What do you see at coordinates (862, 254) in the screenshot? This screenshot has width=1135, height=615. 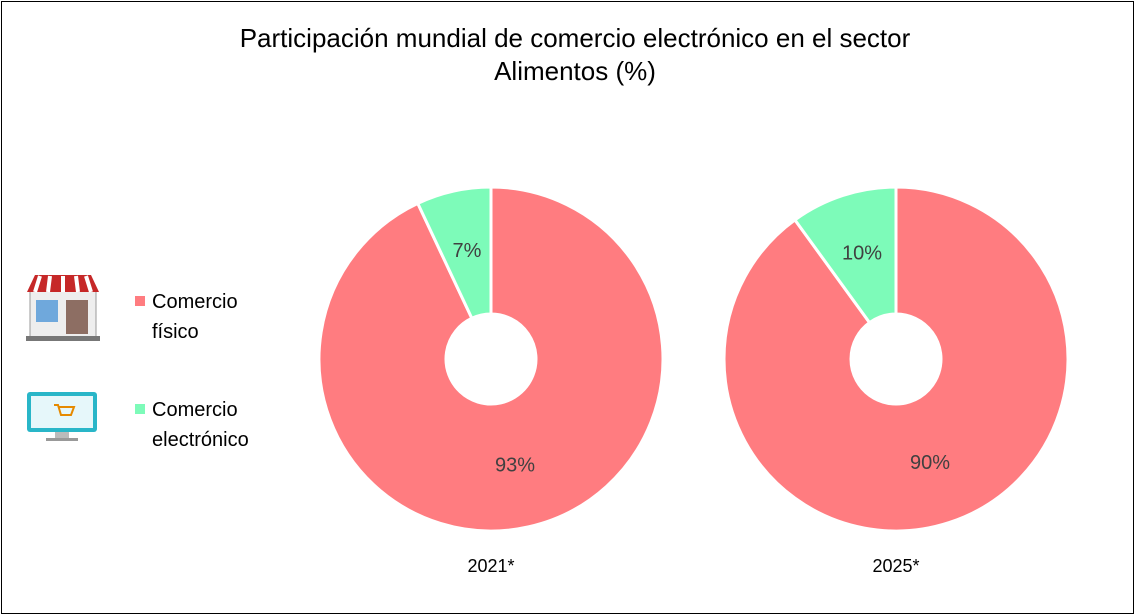 I see `data-label: 10%` at bounding box center [862, 254].